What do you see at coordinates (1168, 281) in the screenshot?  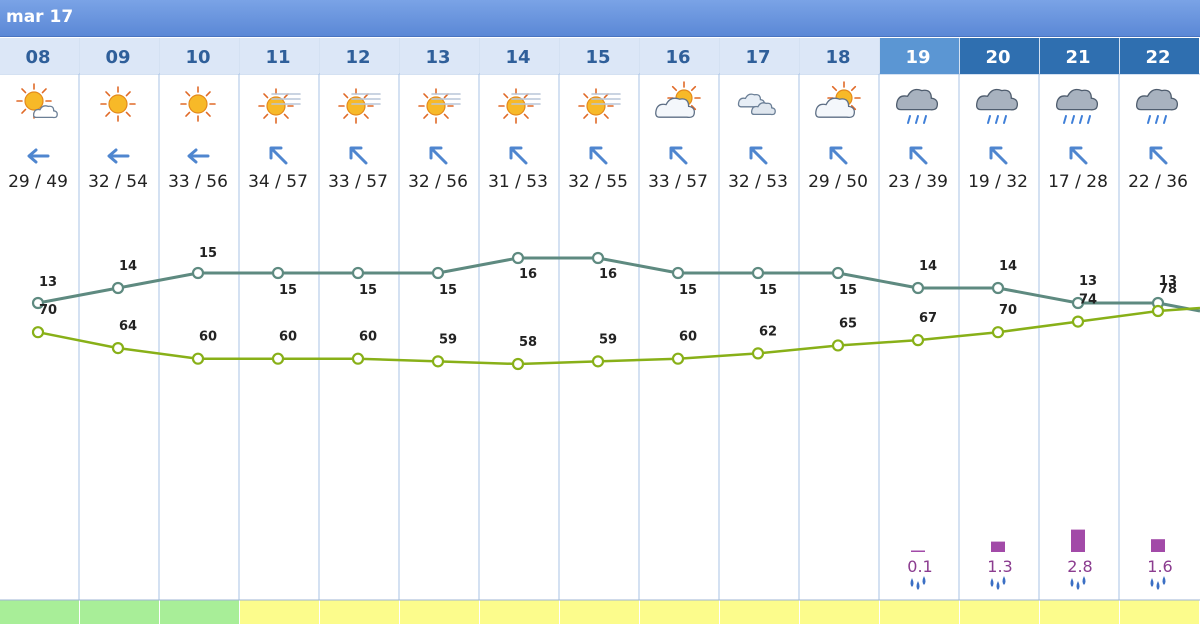 I see `point-label: 13` at bounding box center [1168, 281].